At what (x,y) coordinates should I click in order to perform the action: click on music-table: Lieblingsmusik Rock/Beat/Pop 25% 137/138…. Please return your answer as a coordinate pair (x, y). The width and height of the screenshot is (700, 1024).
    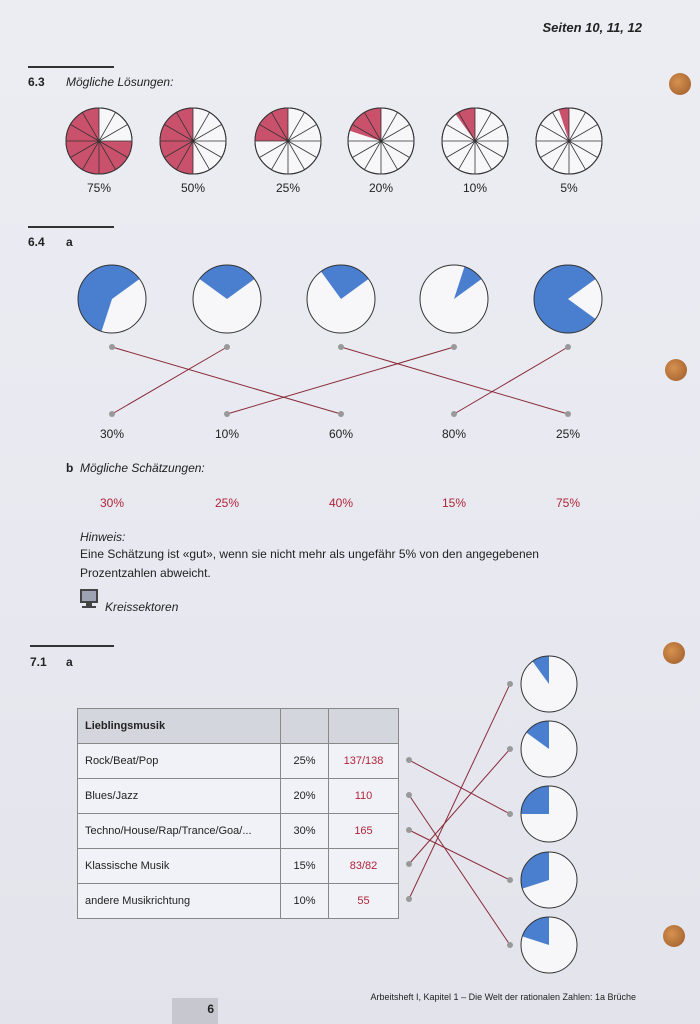
    Looking at the image, I should click on (238, 813).